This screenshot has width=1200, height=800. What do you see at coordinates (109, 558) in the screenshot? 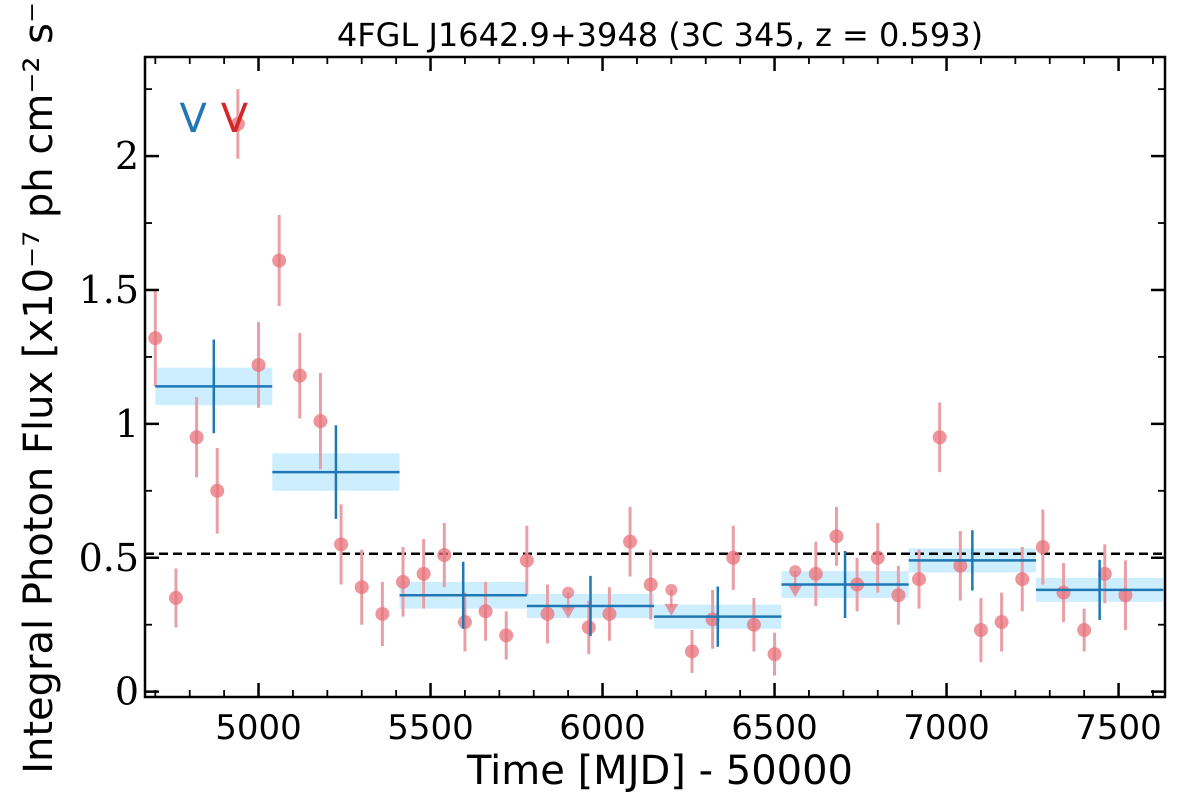
I see `y-tick-label: 0.5` at bounding box center [109, 558].